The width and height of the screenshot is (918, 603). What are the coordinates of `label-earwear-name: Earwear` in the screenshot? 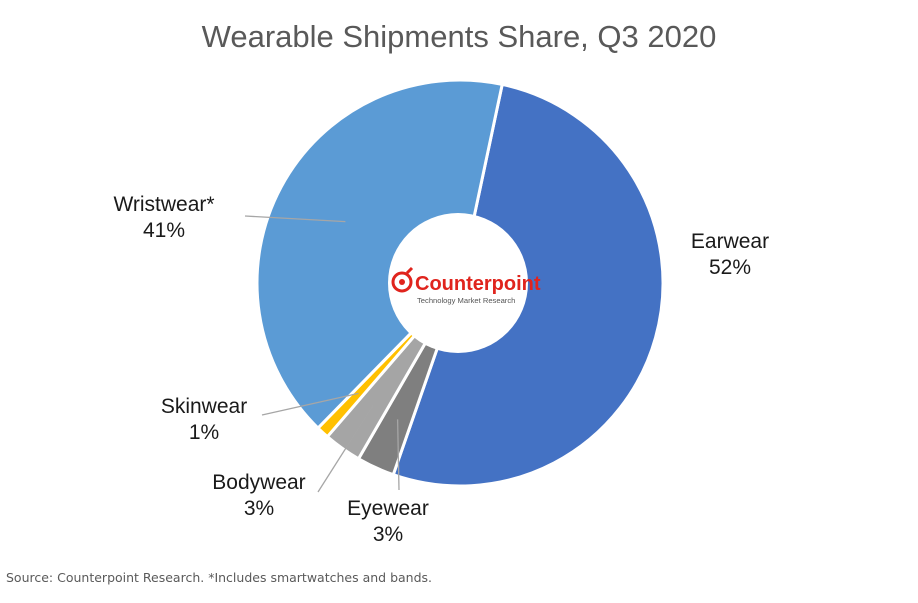 It's located at (730, 241).